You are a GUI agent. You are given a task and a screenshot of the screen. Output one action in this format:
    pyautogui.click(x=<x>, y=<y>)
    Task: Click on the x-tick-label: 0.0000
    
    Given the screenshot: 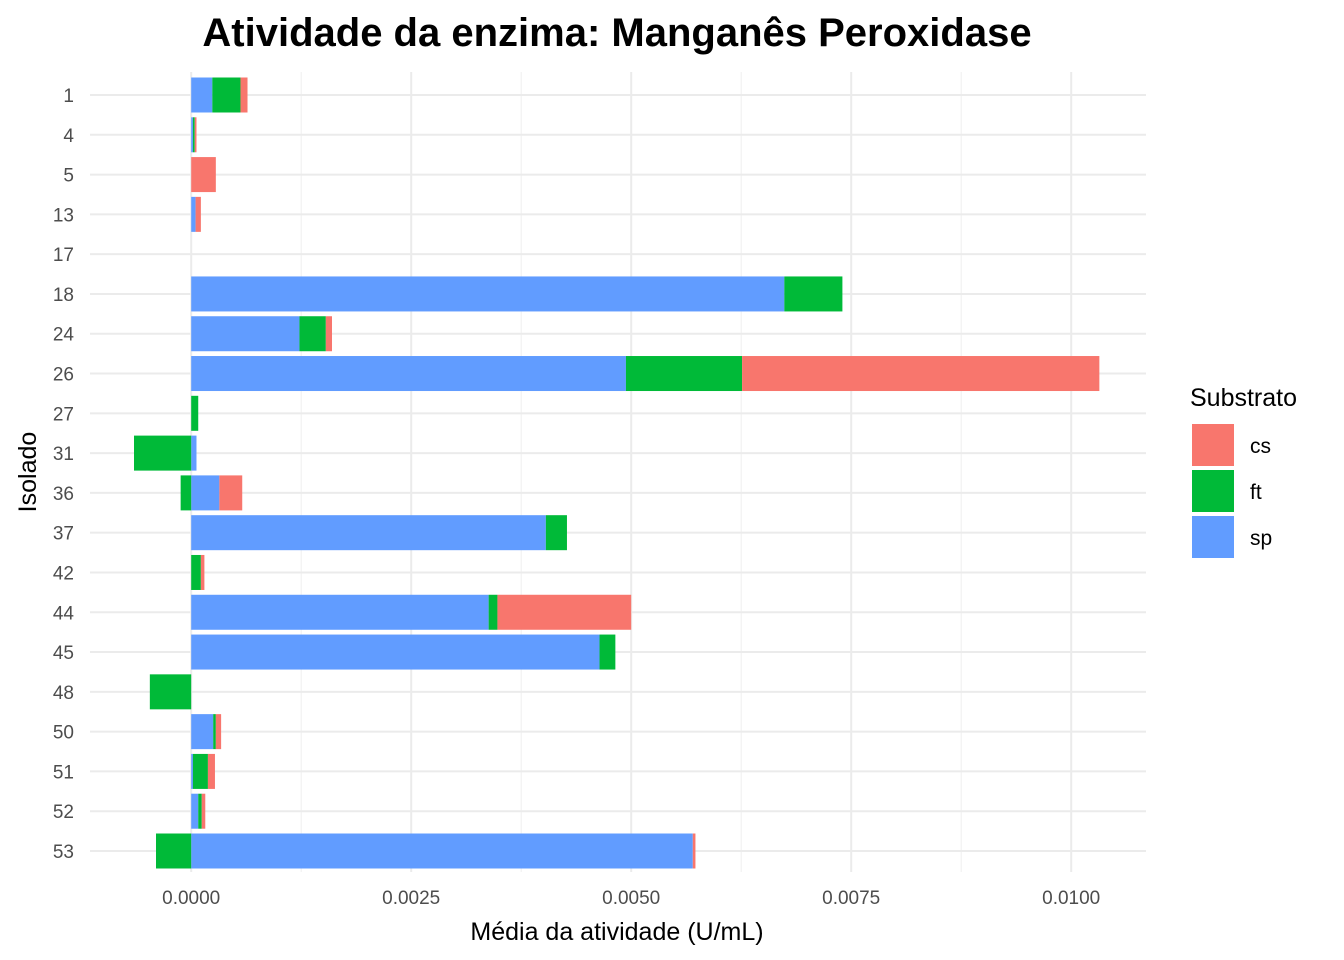 What is the action you would take?
    pyautogui.click(x=191, y=898)
    